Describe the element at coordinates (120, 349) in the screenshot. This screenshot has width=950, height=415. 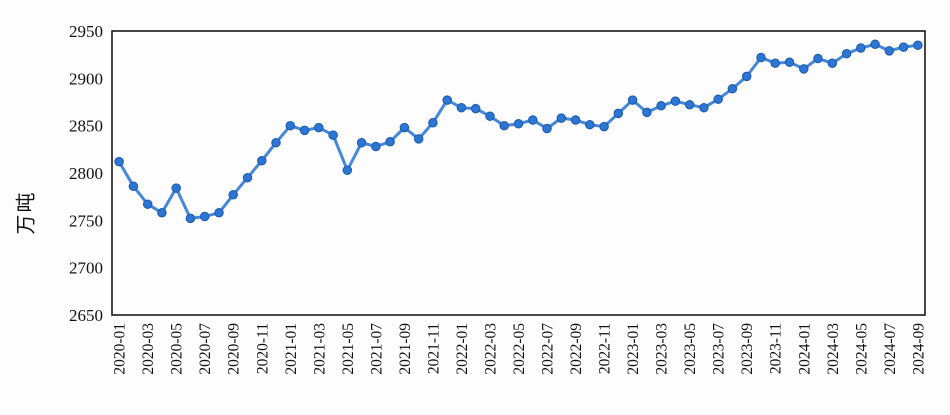
I see `x-axis-tick-label: 2020-01` at that location.